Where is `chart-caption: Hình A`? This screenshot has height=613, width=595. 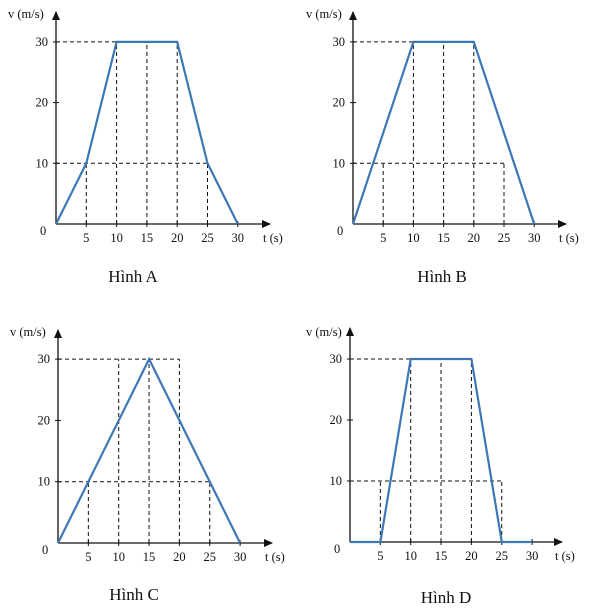 chart-caption: Hình A is located at coordinates (133, 276).